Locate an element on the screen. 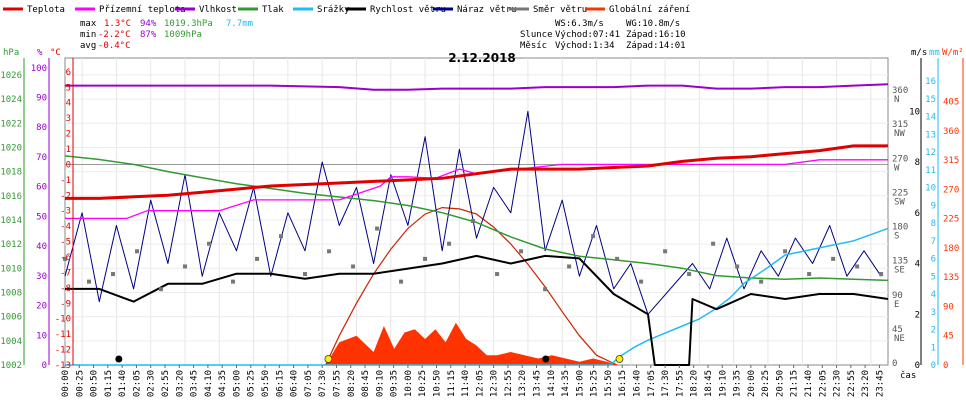 The height and width of the screenshot is (400, 966). tick-label-time: 15:25 is located at coordinates (595, 383).